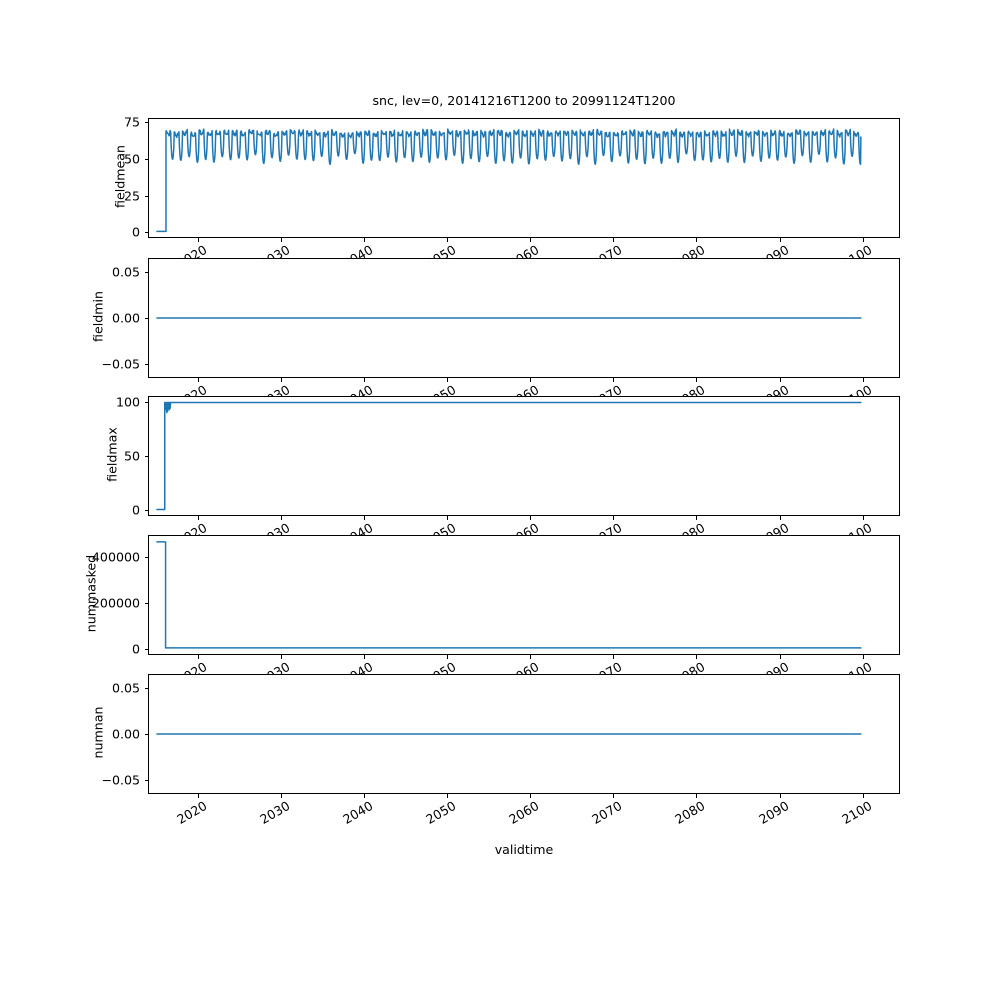  I want to click on subplot-fieldmax, so click(524, 456).